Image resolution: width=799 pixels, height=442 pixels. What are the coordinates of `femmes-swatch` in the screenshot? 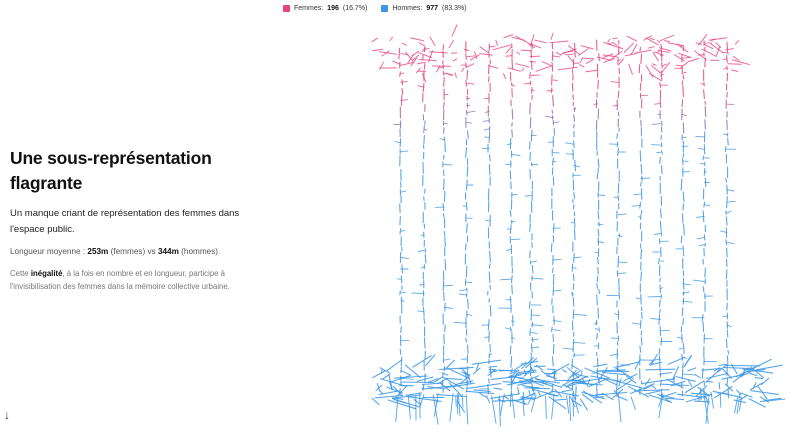 It's located at (286, 8).